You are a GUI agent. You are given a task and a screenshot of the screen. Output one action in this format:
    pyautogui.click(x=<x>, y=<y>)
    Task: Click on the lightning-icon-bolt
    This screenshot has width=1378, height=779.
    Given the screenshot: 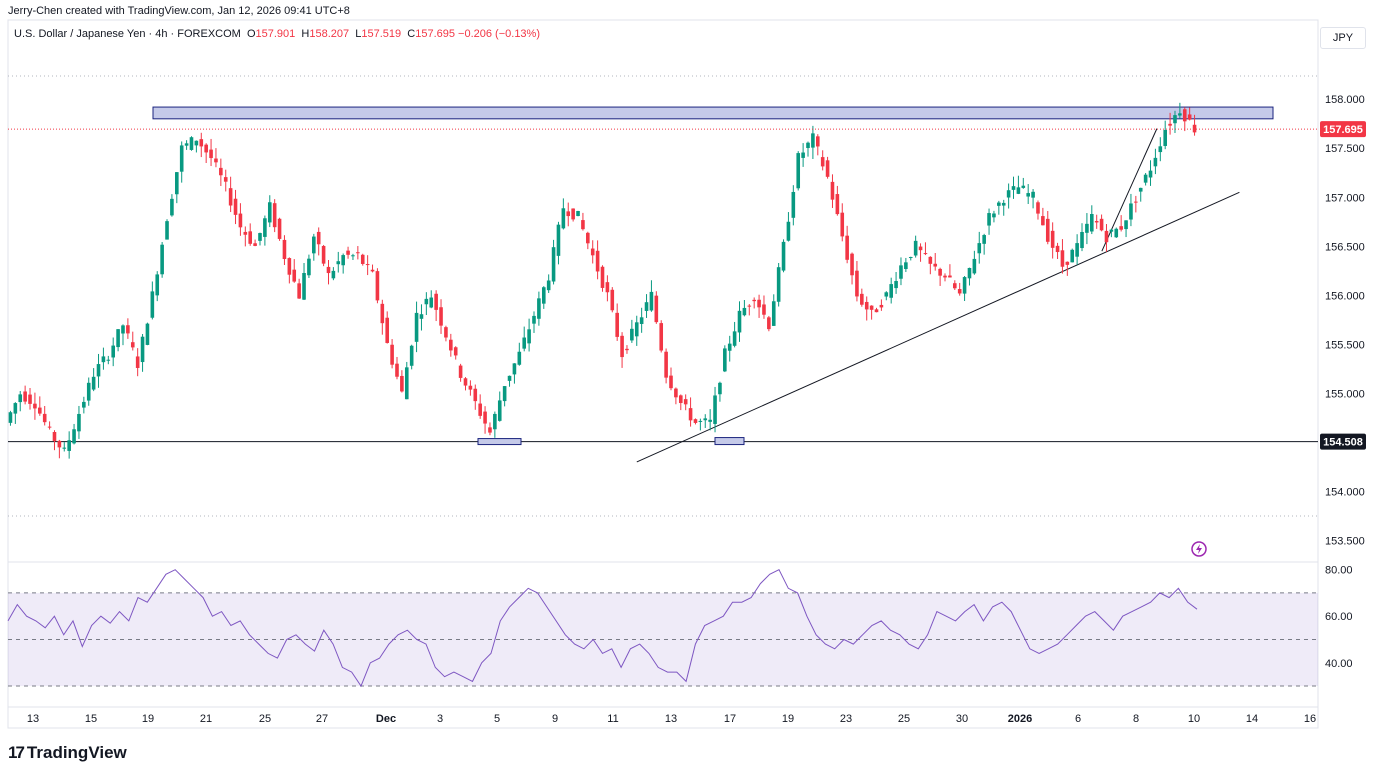 What is the action you would take?
    pyautogui.click(x=1199, y=549)
    